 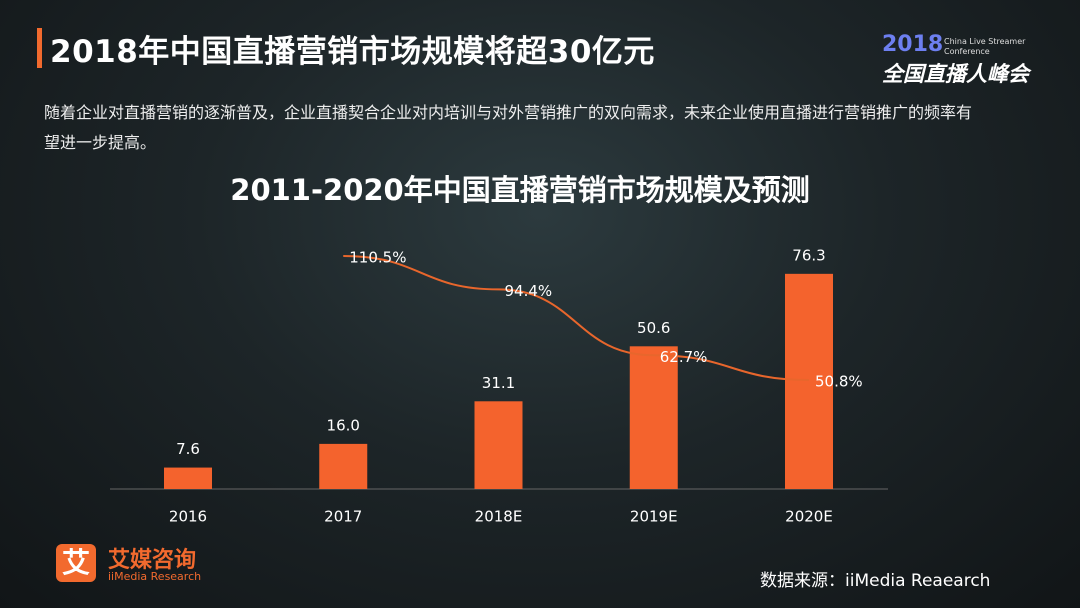 What do you see at coordinates (955, 74) in the screenshot?
I see `logo-chinese: 全国直播人峰会` at bounding box center [955, 74].